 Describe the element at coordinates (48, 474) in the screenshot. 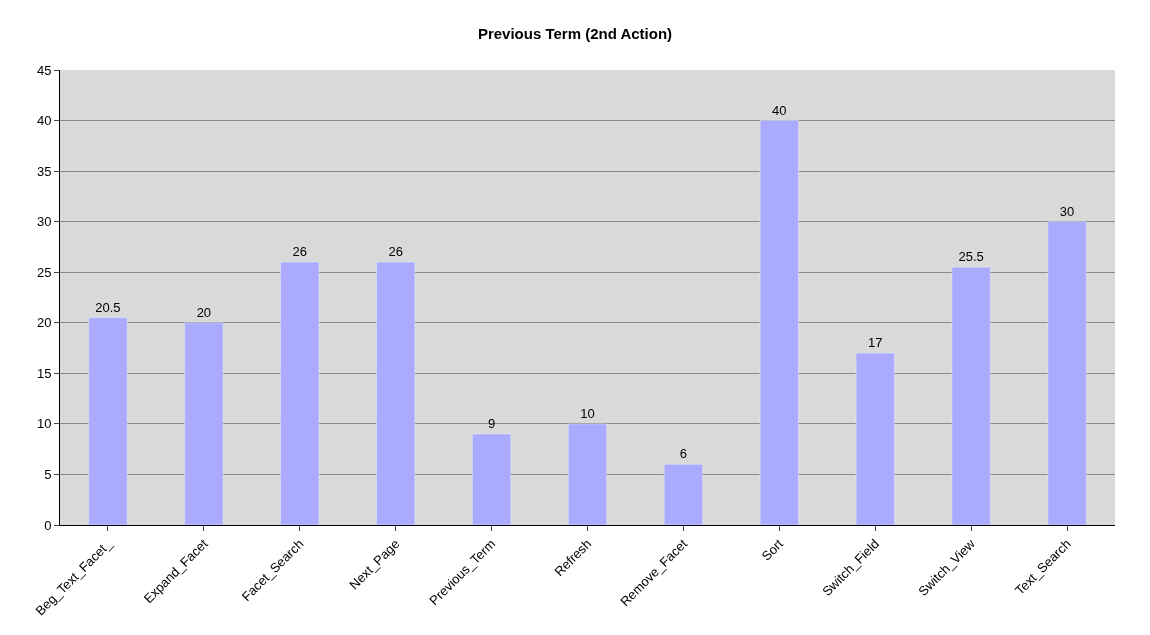

I see `y-tick-label: 5` at that location.